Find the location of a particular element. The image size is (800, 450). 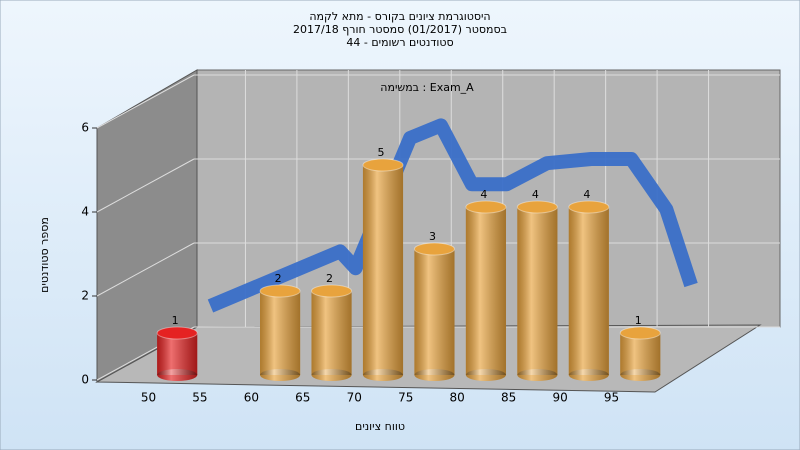

x-tick-label: 85 is located at coordinates (508, 398).